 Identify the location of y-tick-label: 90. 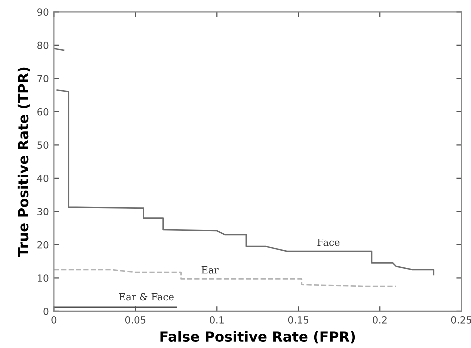
(43, 12).